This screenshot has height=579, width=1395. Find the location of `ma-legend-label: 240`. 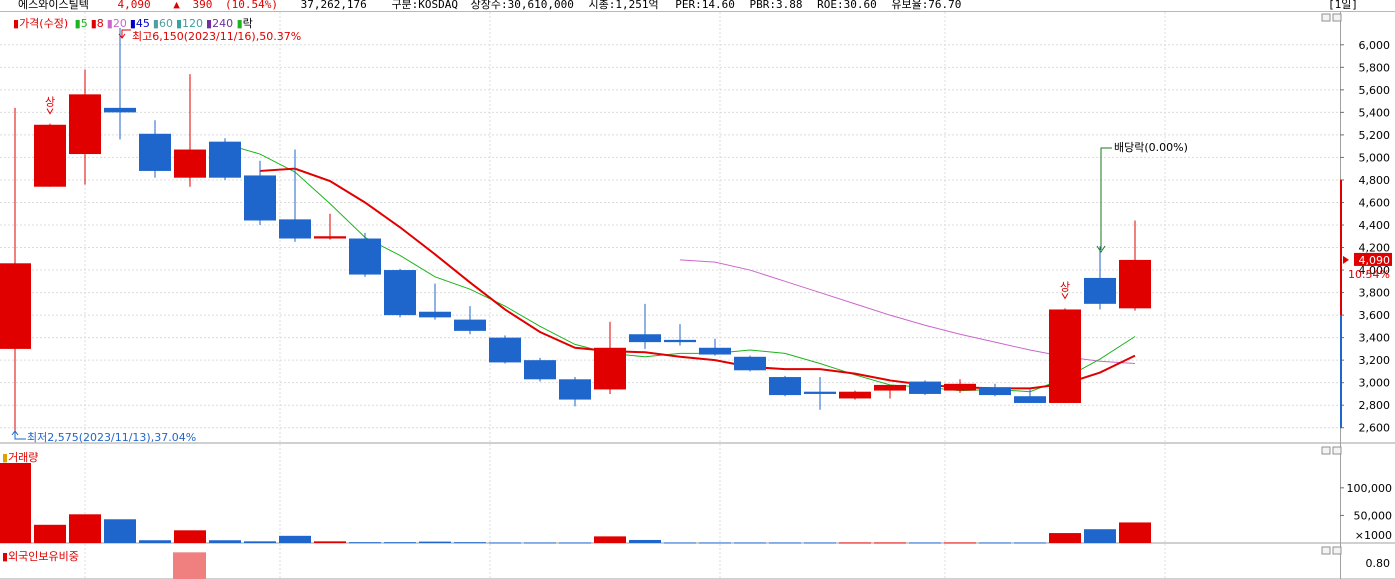

ma-legend-label: 240 is located at coordinates (223, 23).